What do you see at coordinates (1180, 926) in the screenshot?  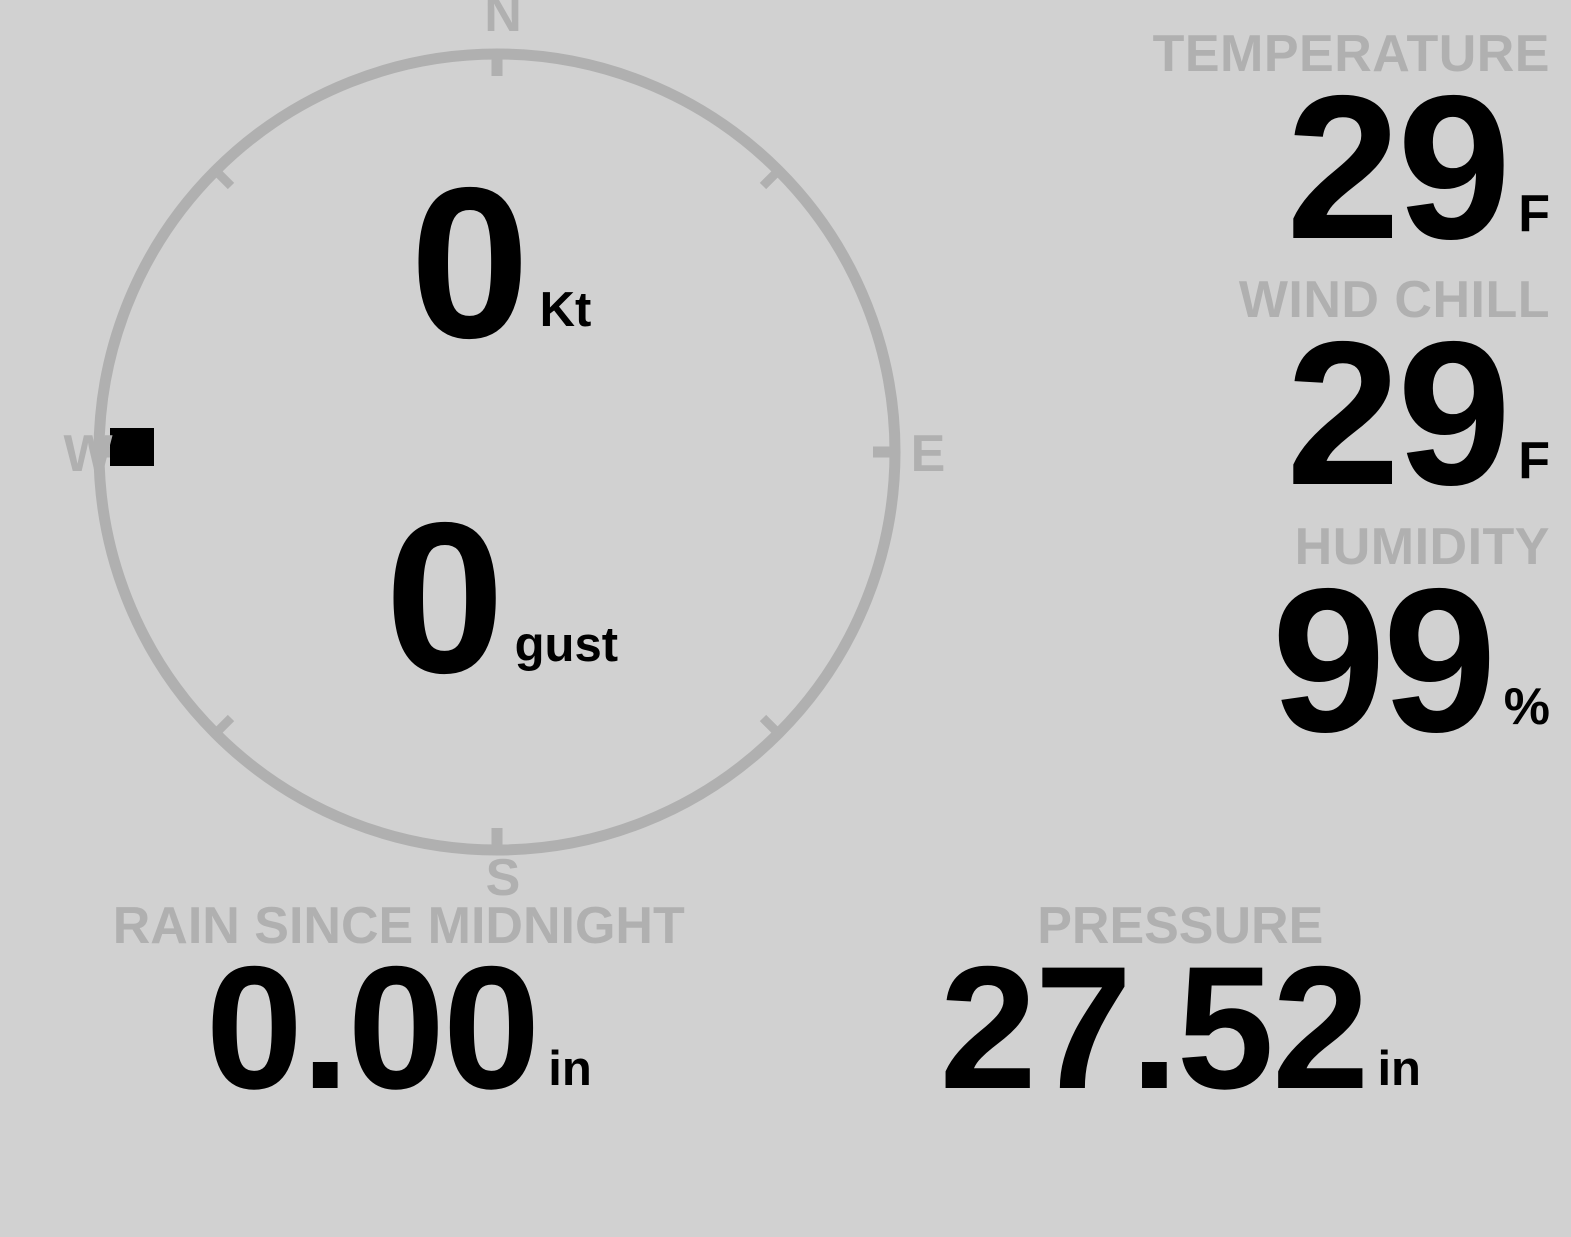 I see `metric-pressure-label: PRESSURE` at bounding box center [1180, 926].